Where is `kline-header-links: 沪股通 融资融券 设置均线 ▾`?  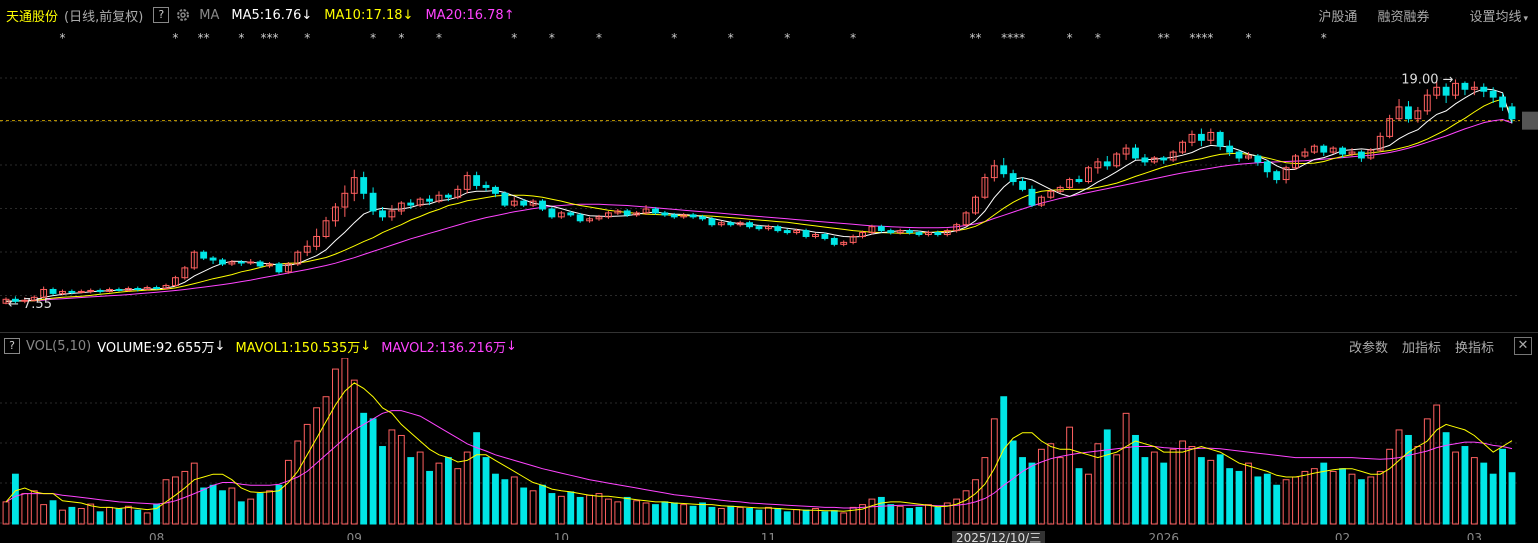 kline-header-links: 沪股通 融资融券 设置均线 ▾ is located at coordinates (1418, 15).